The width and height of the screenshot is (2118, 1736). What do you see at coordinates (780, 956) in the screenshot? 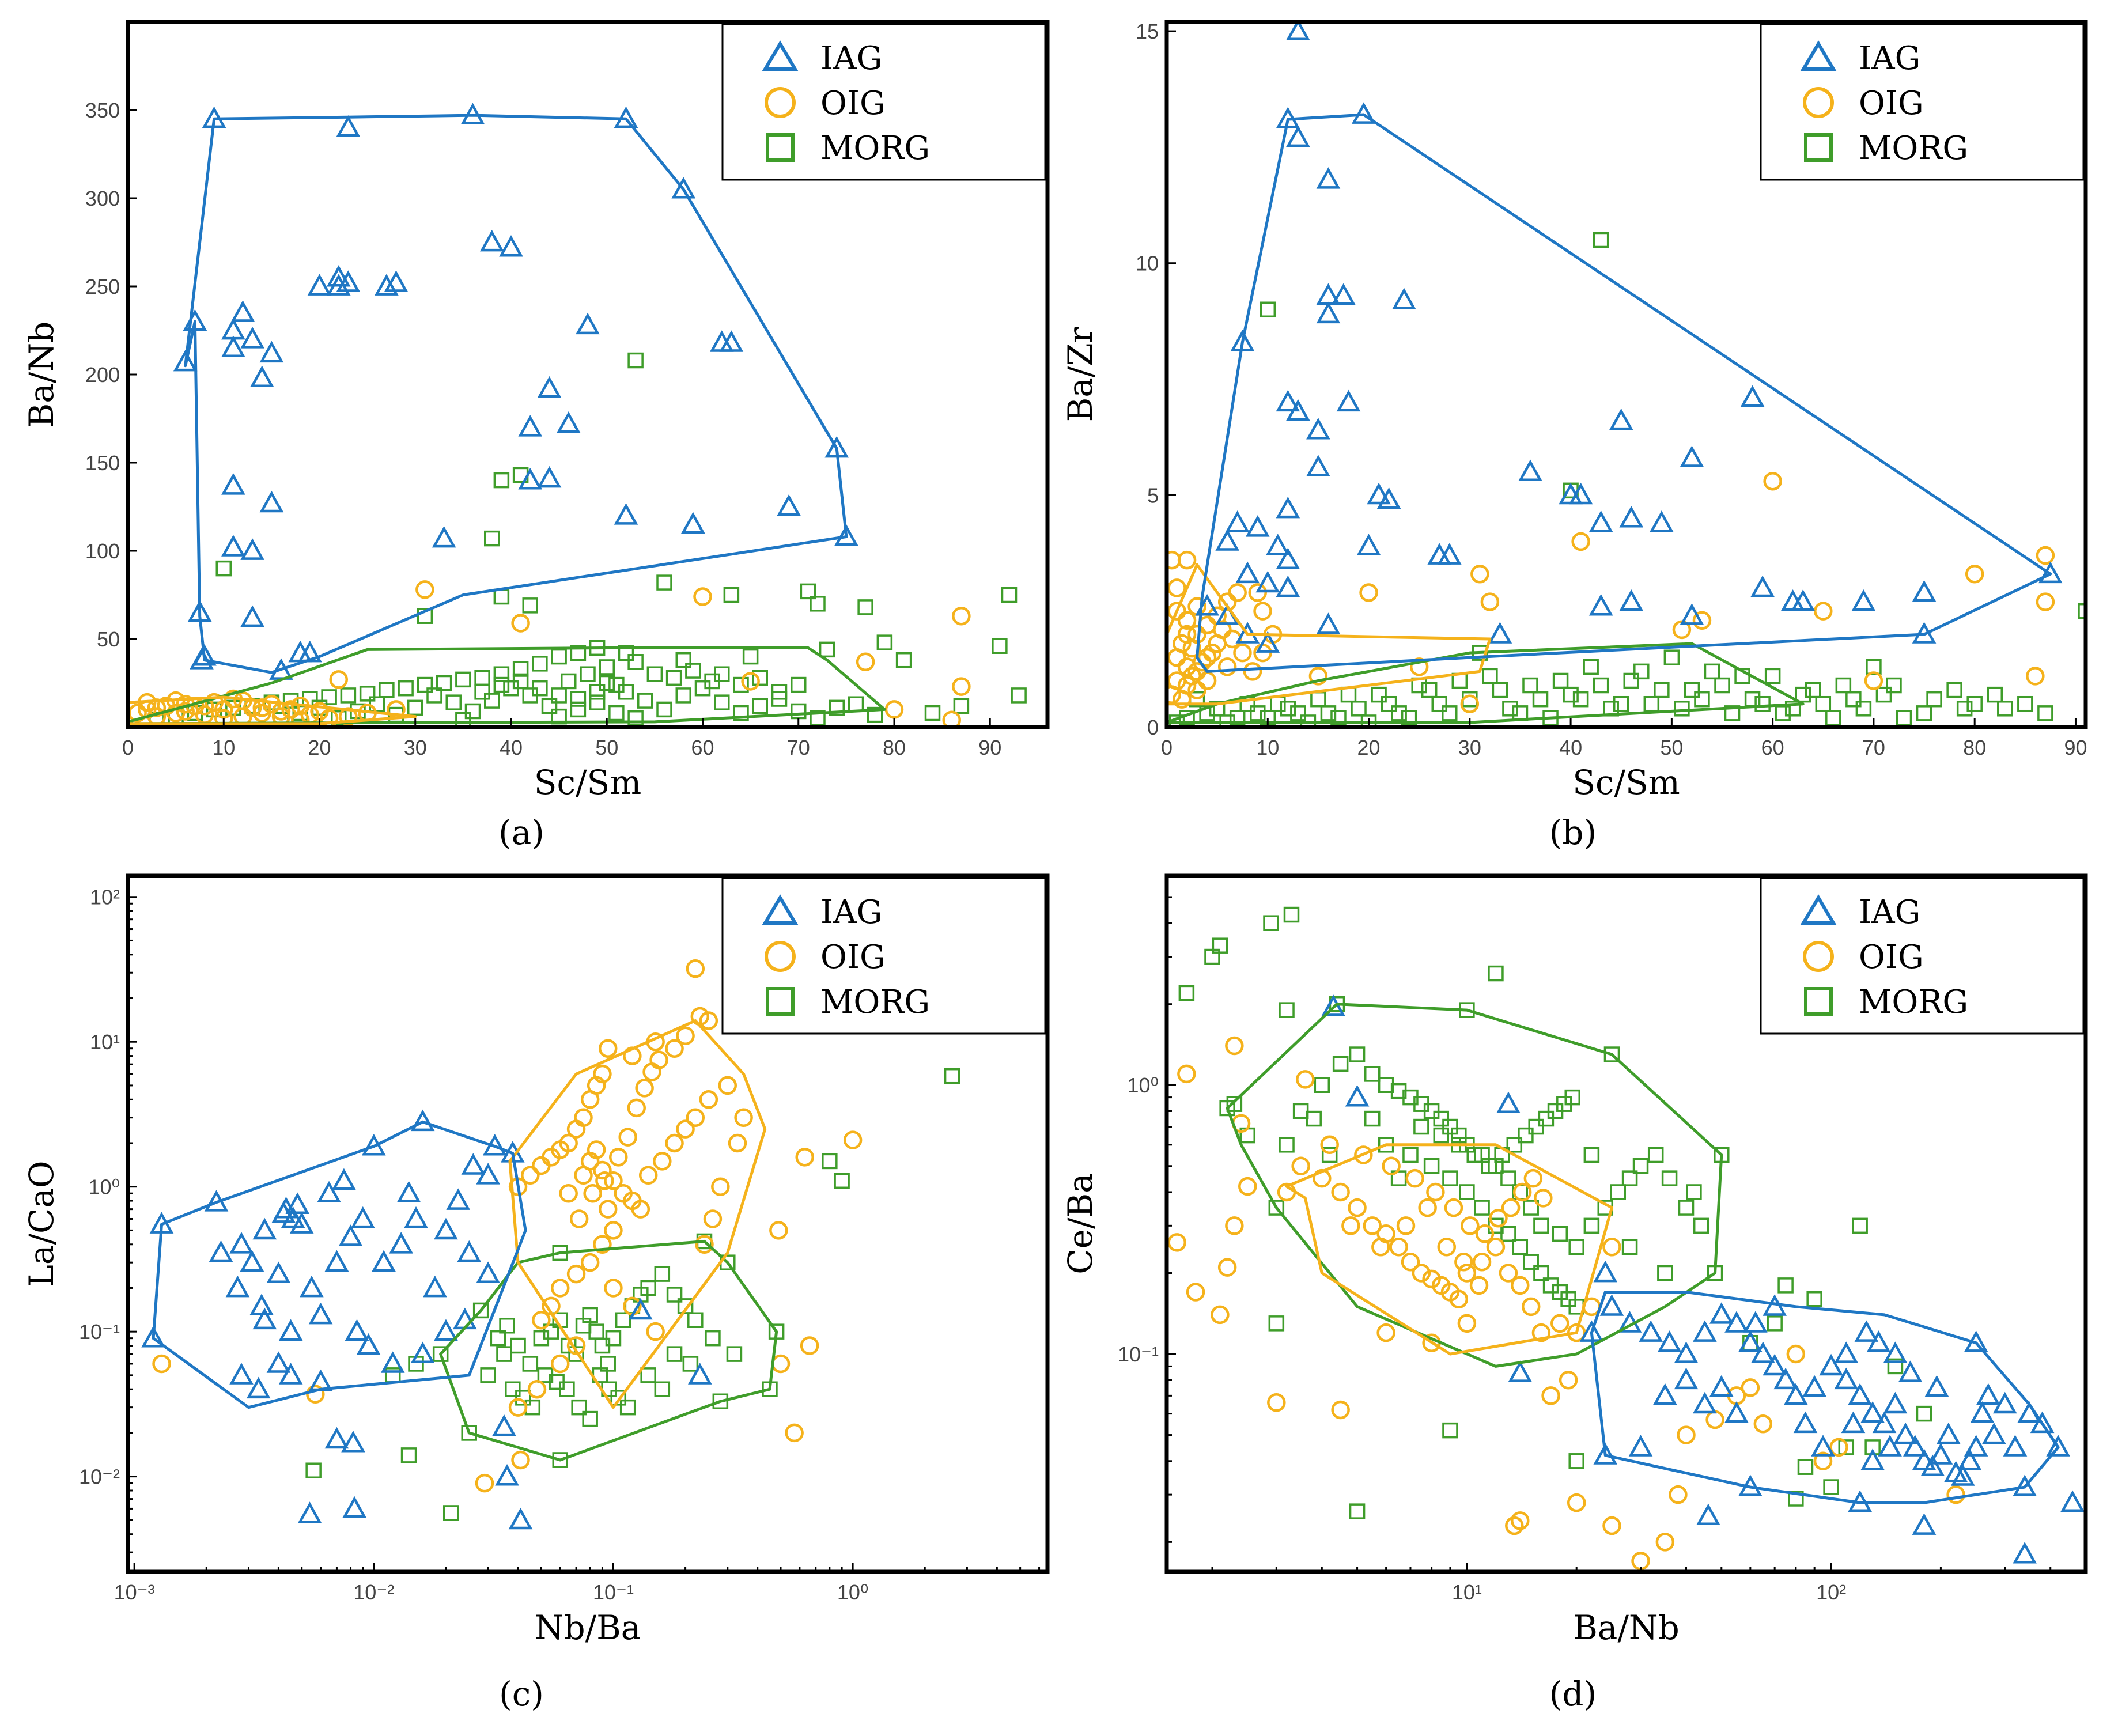
I see `legend-marker-oig` at bounding box center [780, 956].